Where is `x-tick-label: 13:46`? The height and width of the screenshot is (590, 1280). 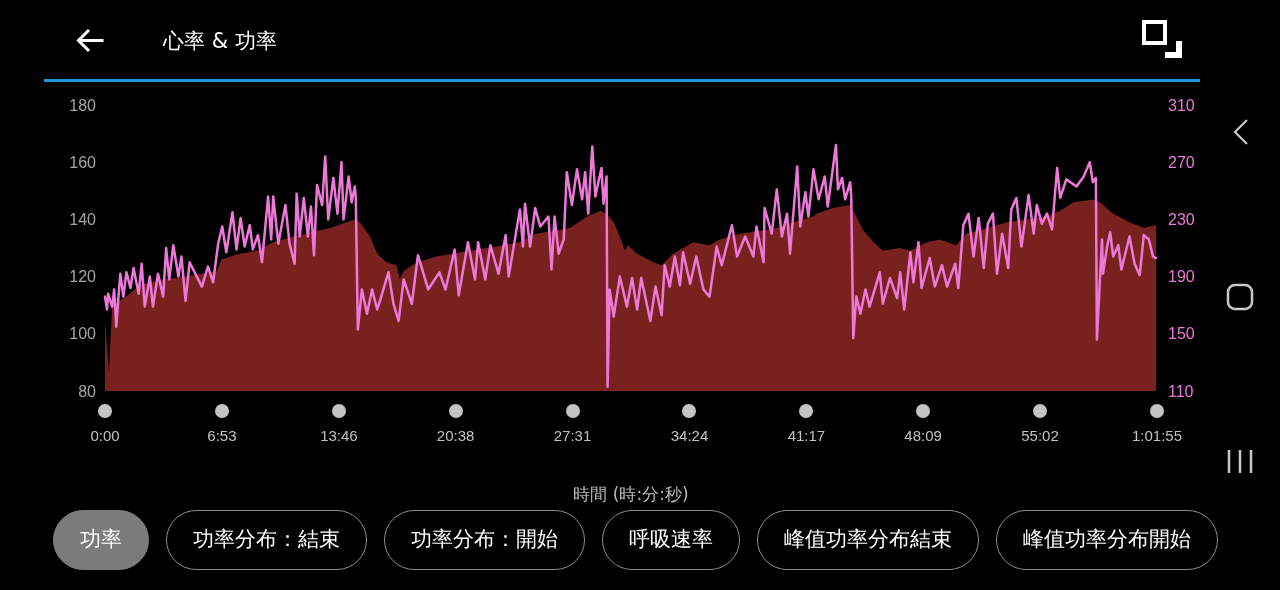 x-tick-label: 13:46 is located at coordinates (339, 435).